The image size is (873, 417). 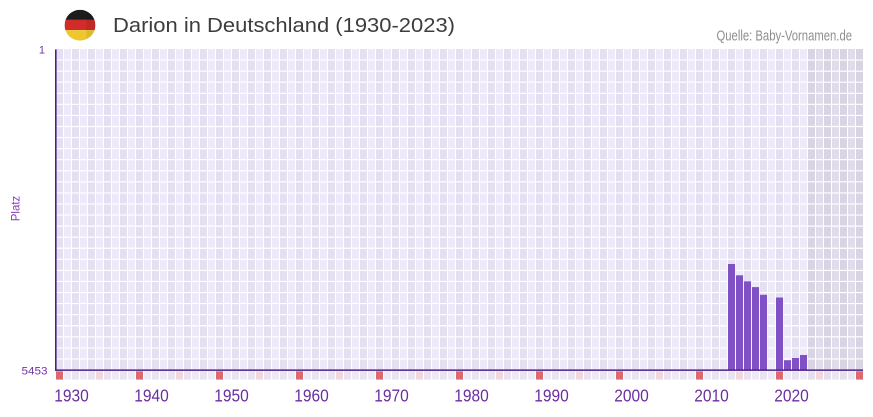 What do you see at coordinates (231, 396) in the screenshot?
I see `svg-text: 1950` at bounding box center [231, 396].